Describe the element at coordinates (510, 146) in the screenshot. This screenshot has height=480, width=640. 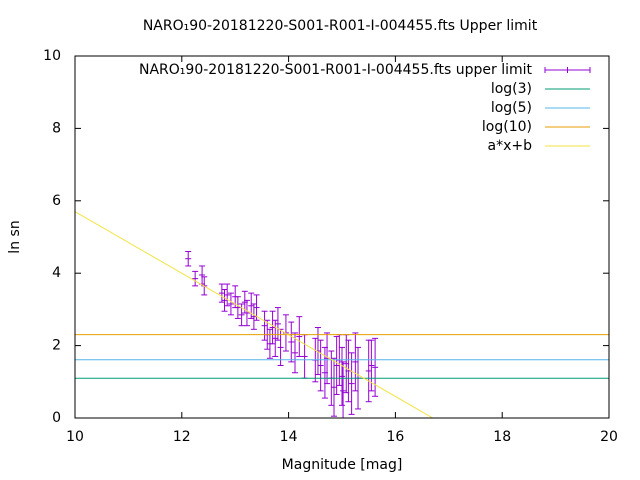
I see `legend-label: a*x+b` at that location.